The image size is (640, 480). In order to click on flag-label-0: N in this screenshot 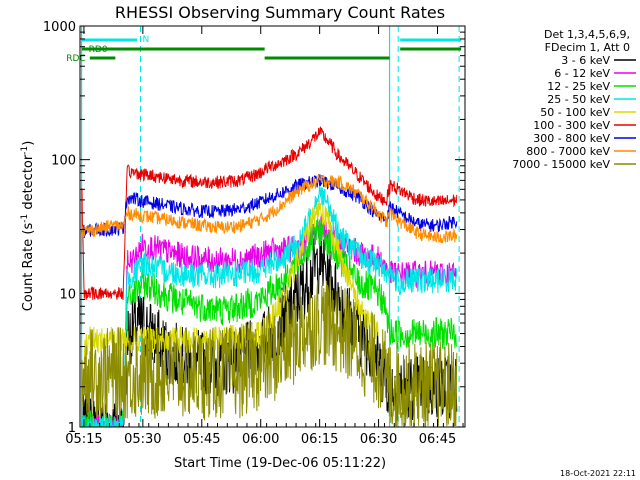, I will do `click(145, 40)`.